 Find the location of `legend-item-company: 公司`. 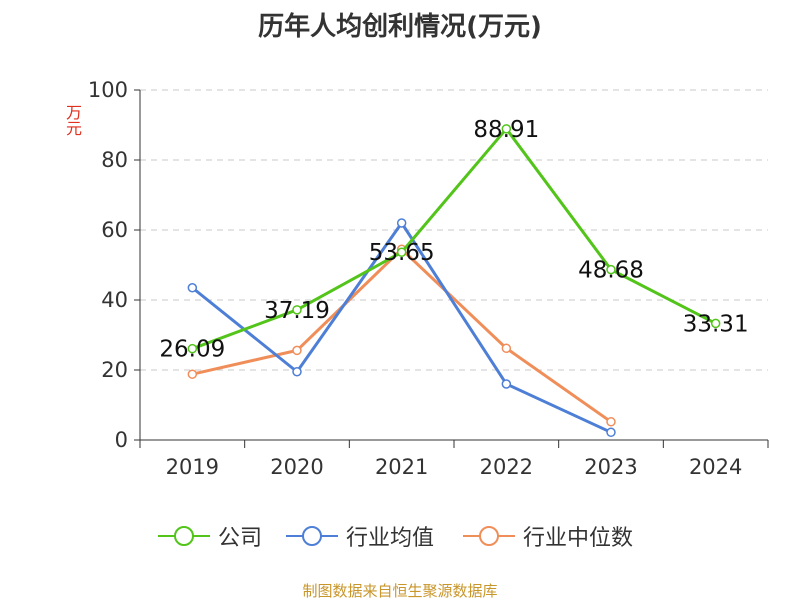

legend-item-company: 公司 is located at coordinates (210, 536).